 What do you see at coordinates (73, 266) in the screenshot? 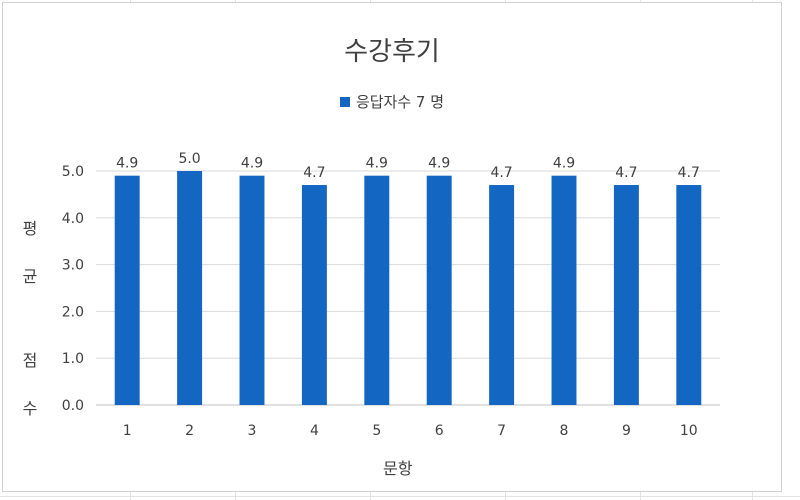
I see `y-tick-label: 3.0` at bounding box center [73, 266].